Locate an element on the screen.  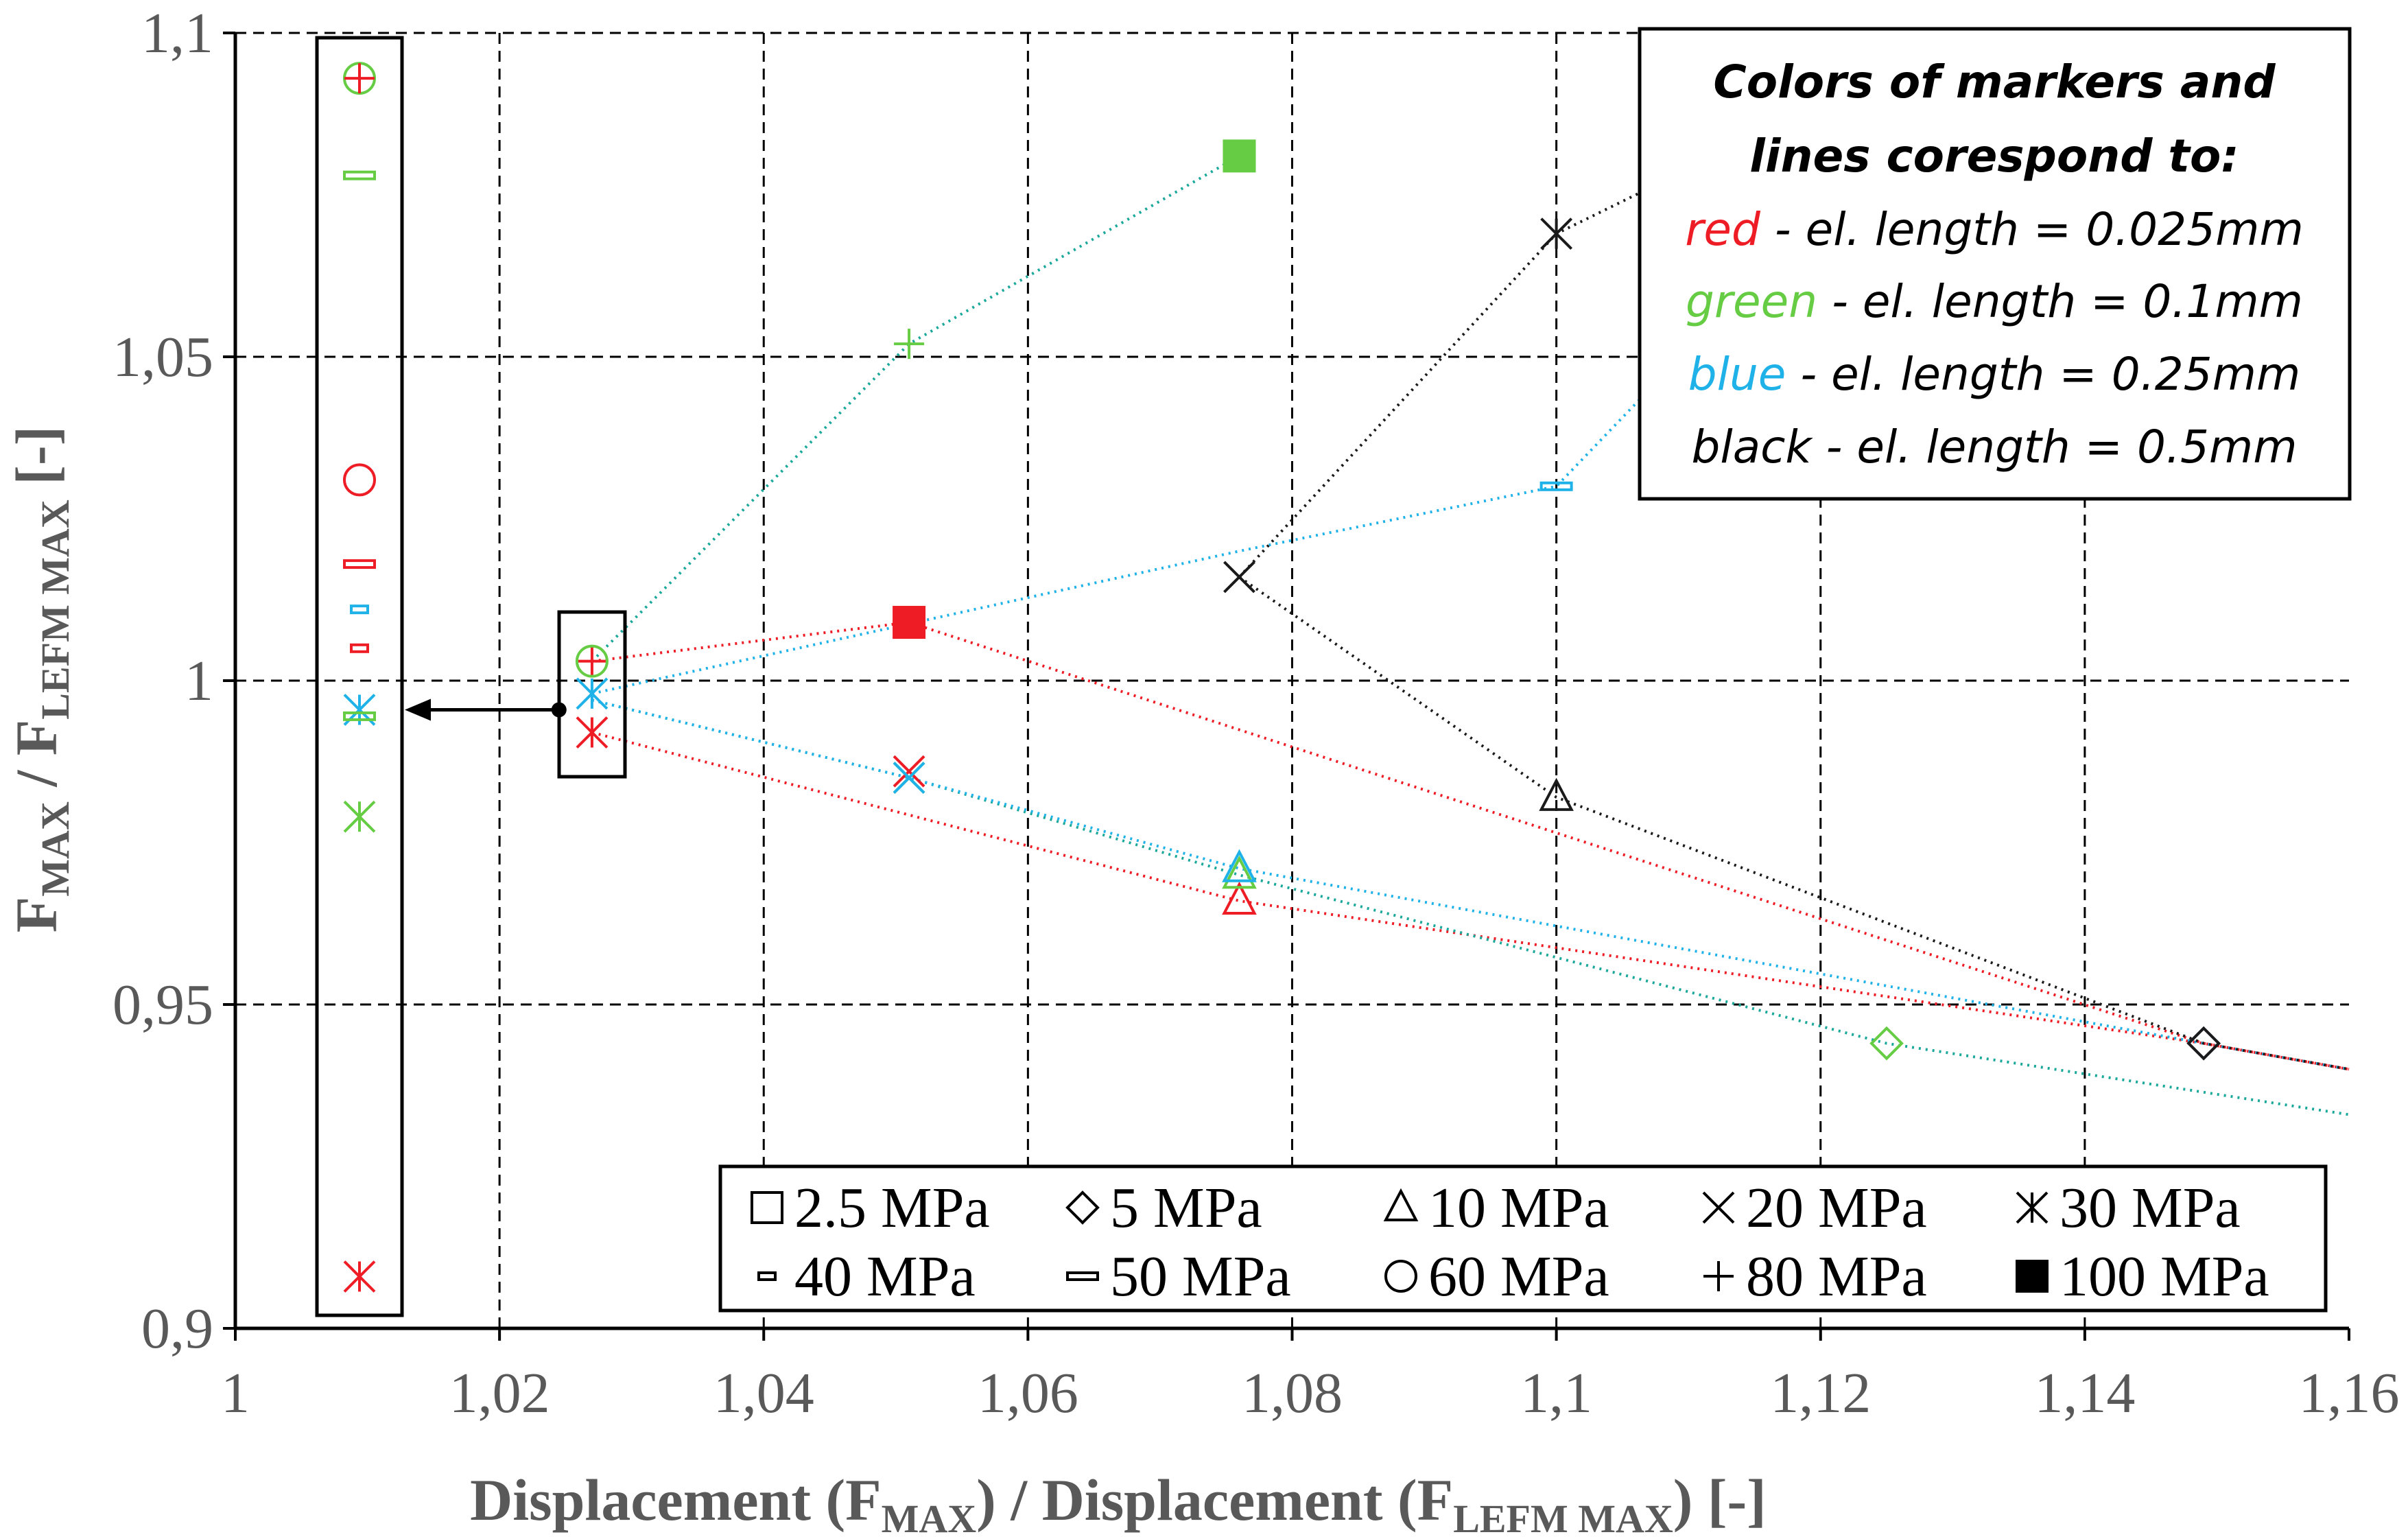
legend-label: 2.5 MPa is located at coordinates (892, 1208).